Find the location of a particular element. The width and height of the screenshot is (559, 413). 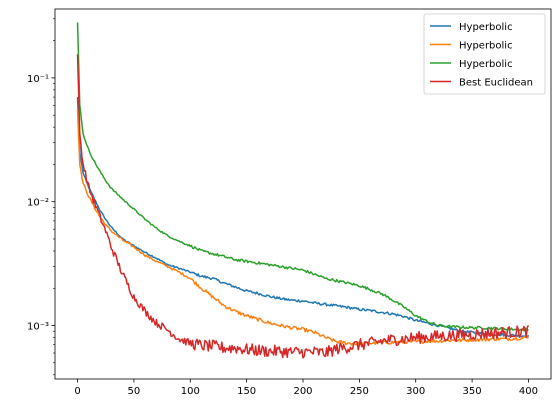

y-tick-label: 10⁻¹ is located at coordinates (38, 79).